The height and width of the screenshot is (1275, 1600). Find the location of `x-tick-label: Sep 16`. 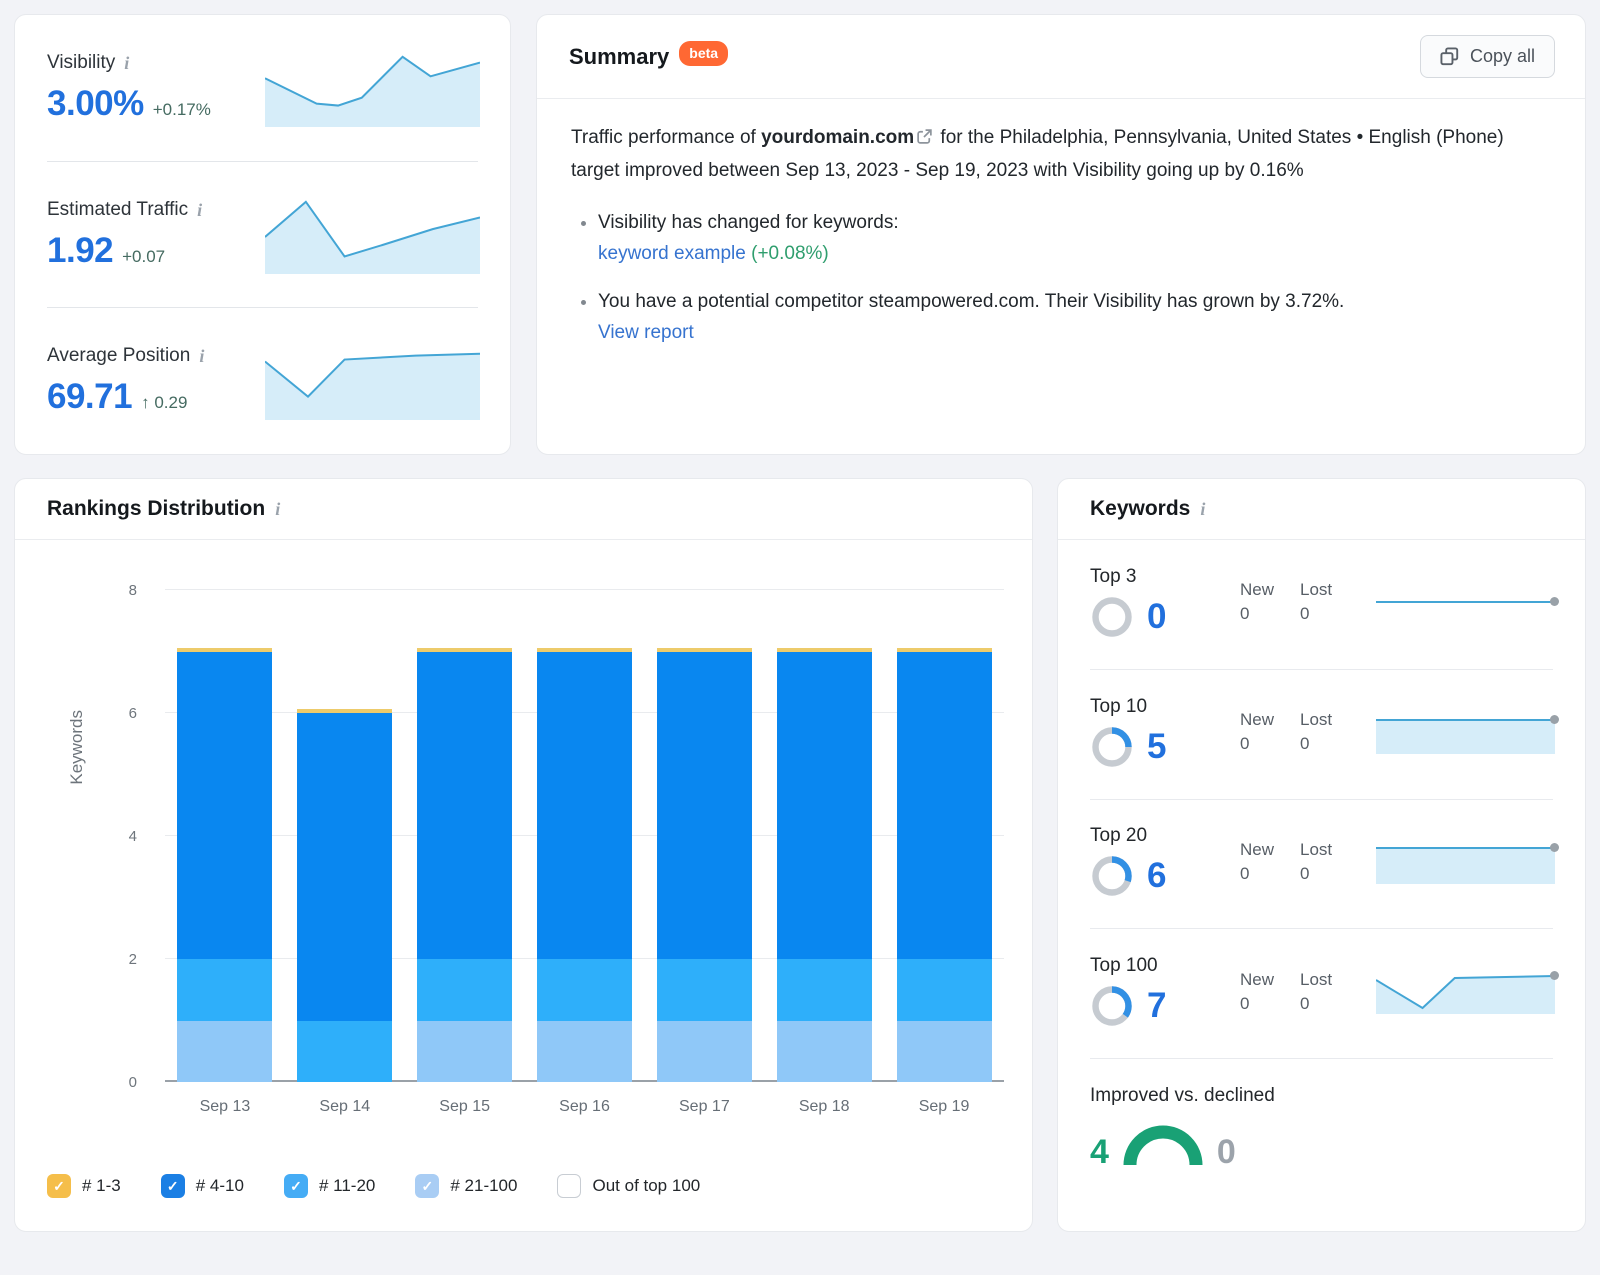

x-tick-label: Sep 16 is located at coordinates (584, 1106).